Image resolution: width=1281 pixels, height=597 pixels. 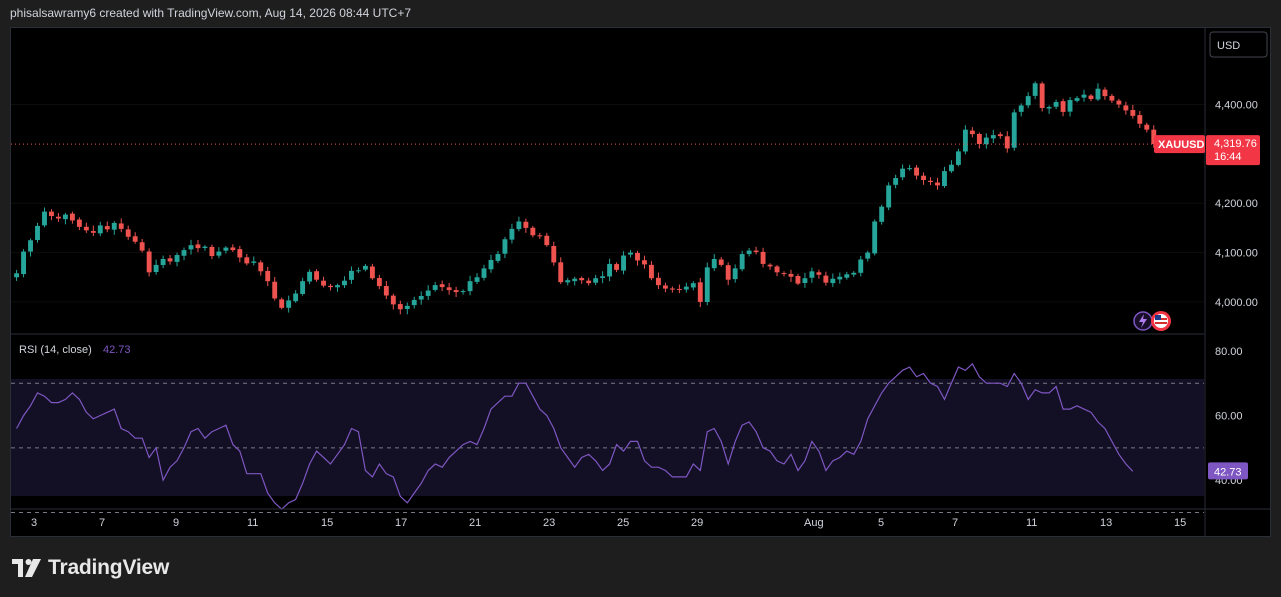 I want to click on time-tick-label: 15, so click(x=327, y=523).